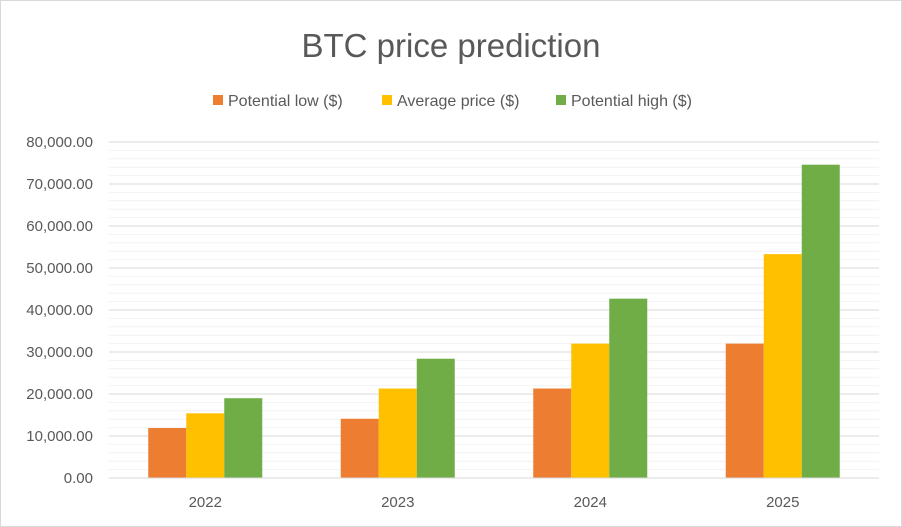 The image size is (902, 527). I want to click on y-tick-label: 40,000.00, so click(59, 310).